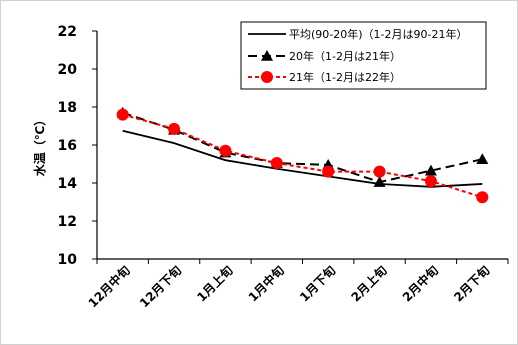  I want to click on legend-label: 平均(90-20年)（1-2月は90-21年）, so click(378, 34).